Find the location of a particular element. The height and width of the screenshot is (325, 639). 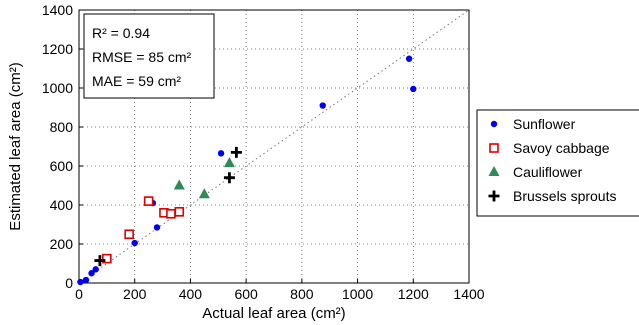

x-tick-label: 1000 is located at coordinates (357, 294).